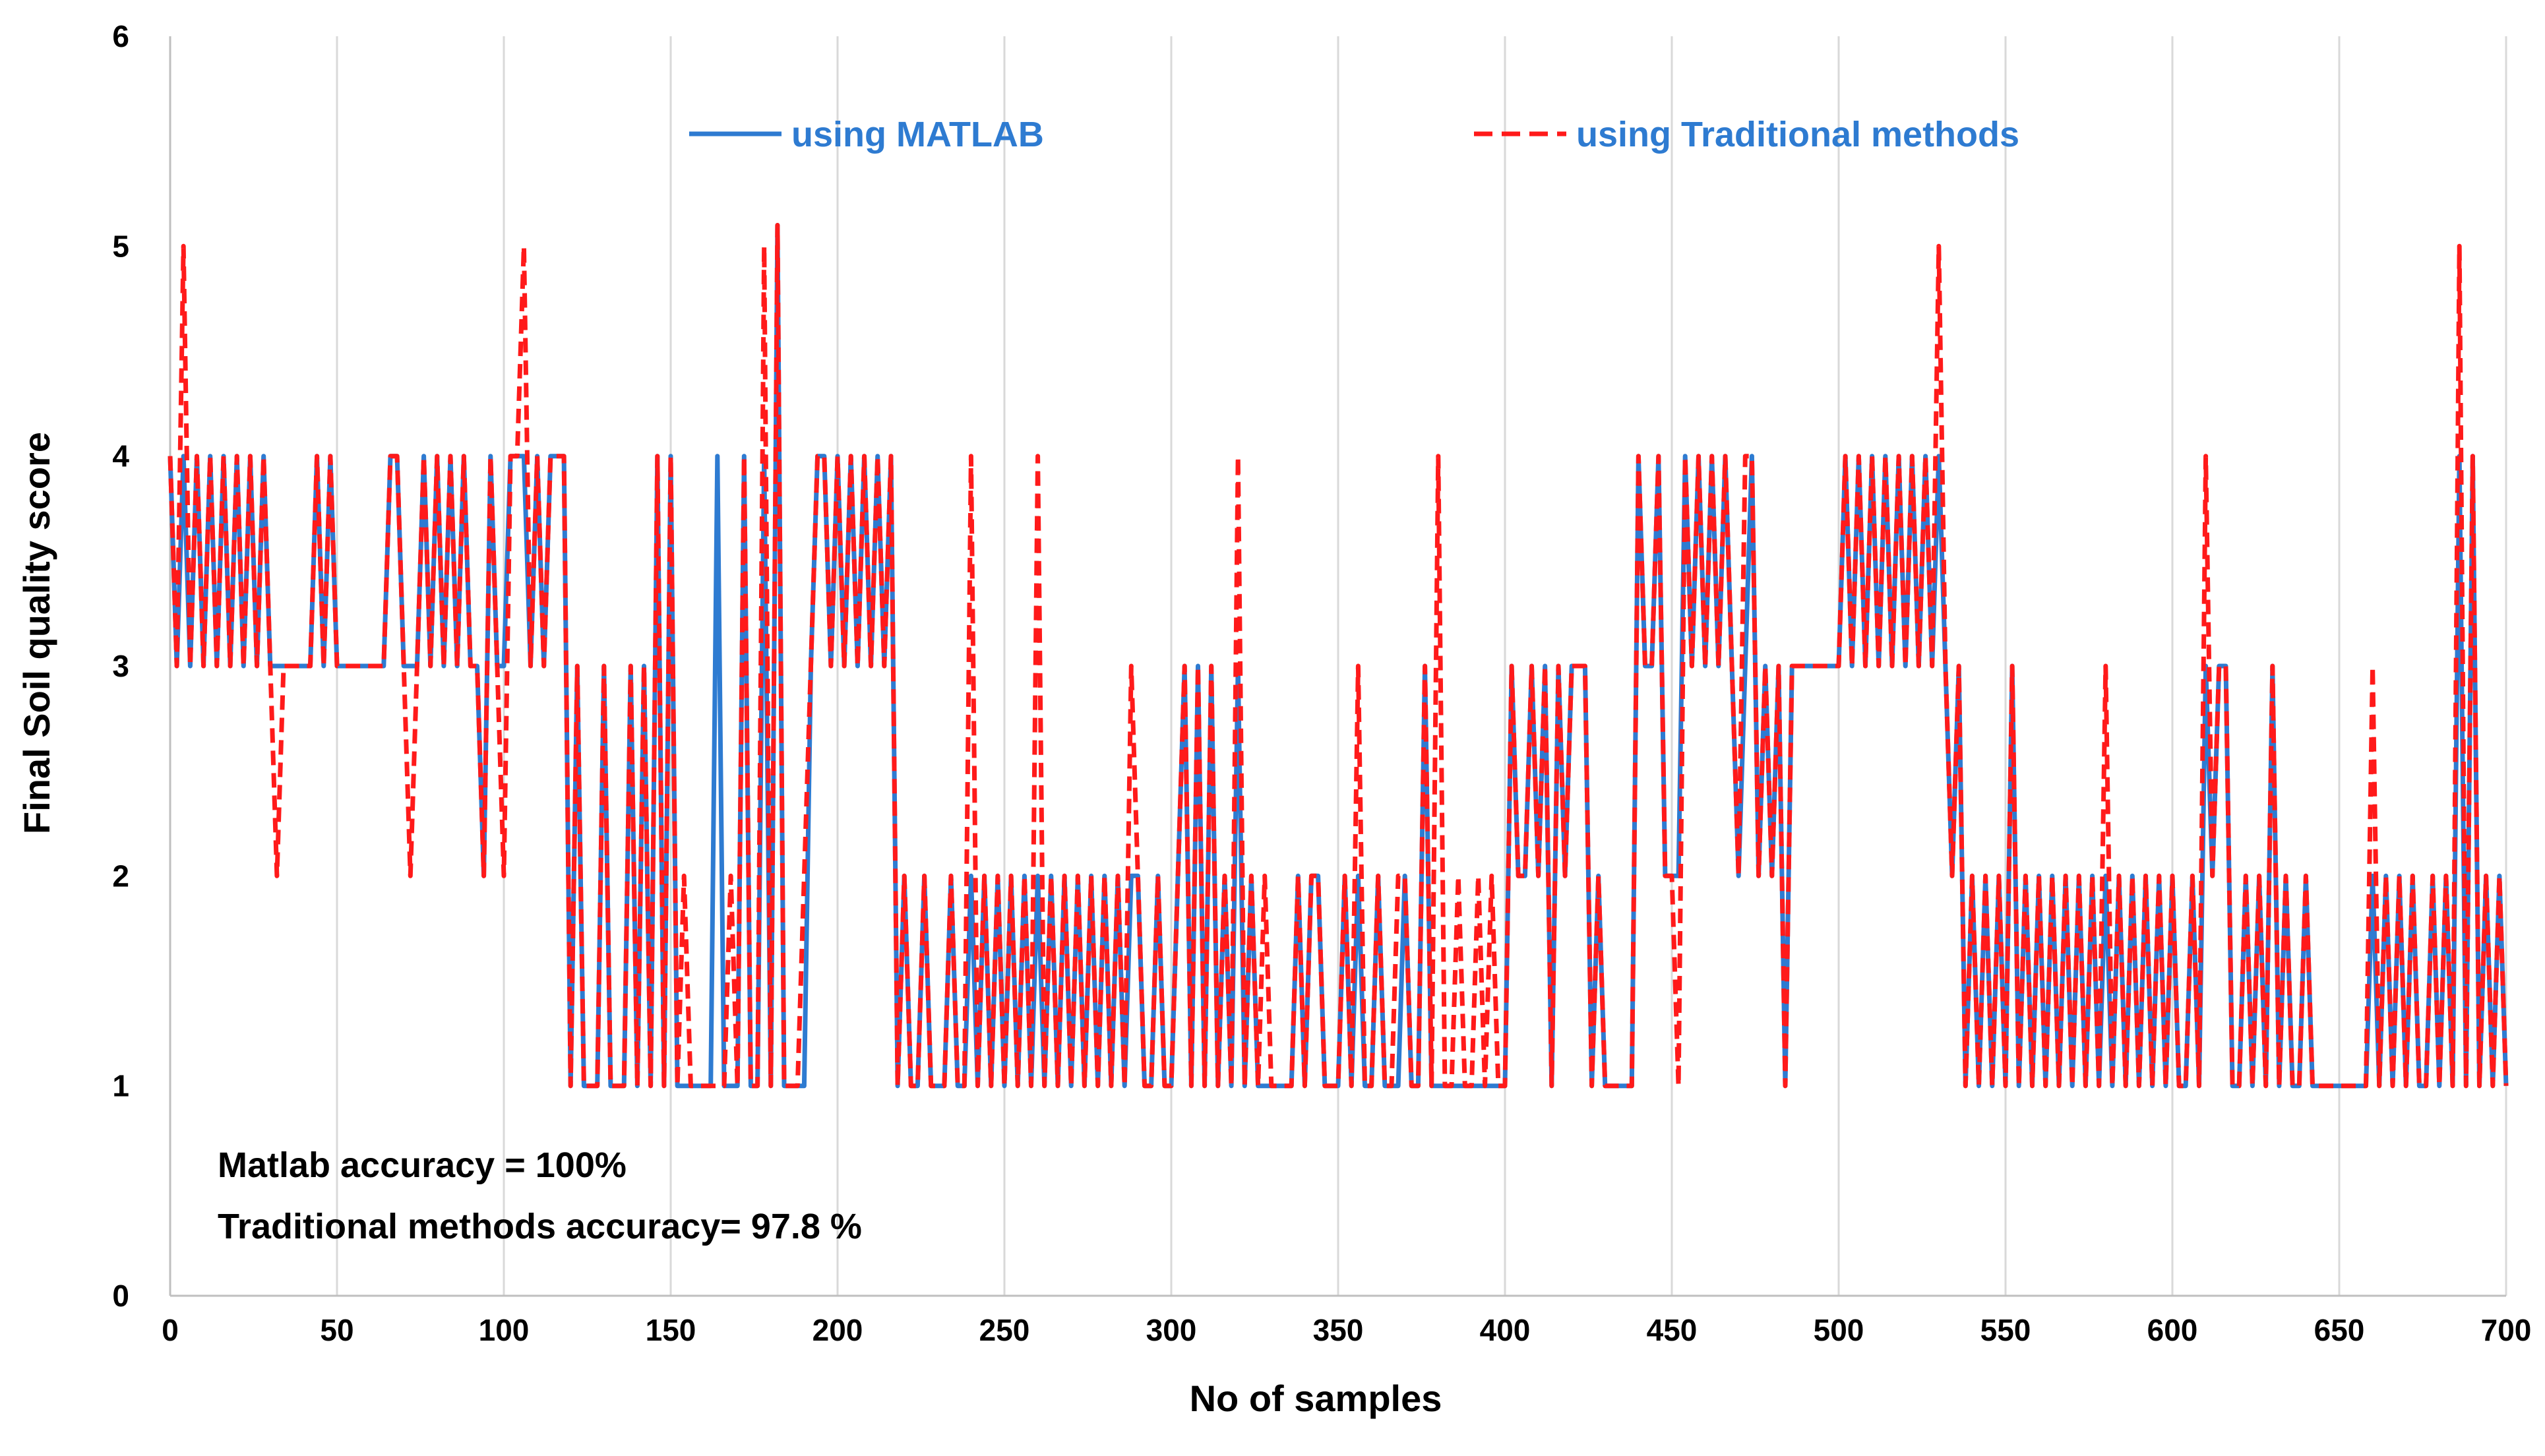 Image resolution: width=2545 pixels, height=1456 pixels. What do you see at coordinates (423, 1165) in the screenshot?
I see `matlab-accuracy-annotation: Matlab accuracy = 100%` at bounding box center [423, 1165].